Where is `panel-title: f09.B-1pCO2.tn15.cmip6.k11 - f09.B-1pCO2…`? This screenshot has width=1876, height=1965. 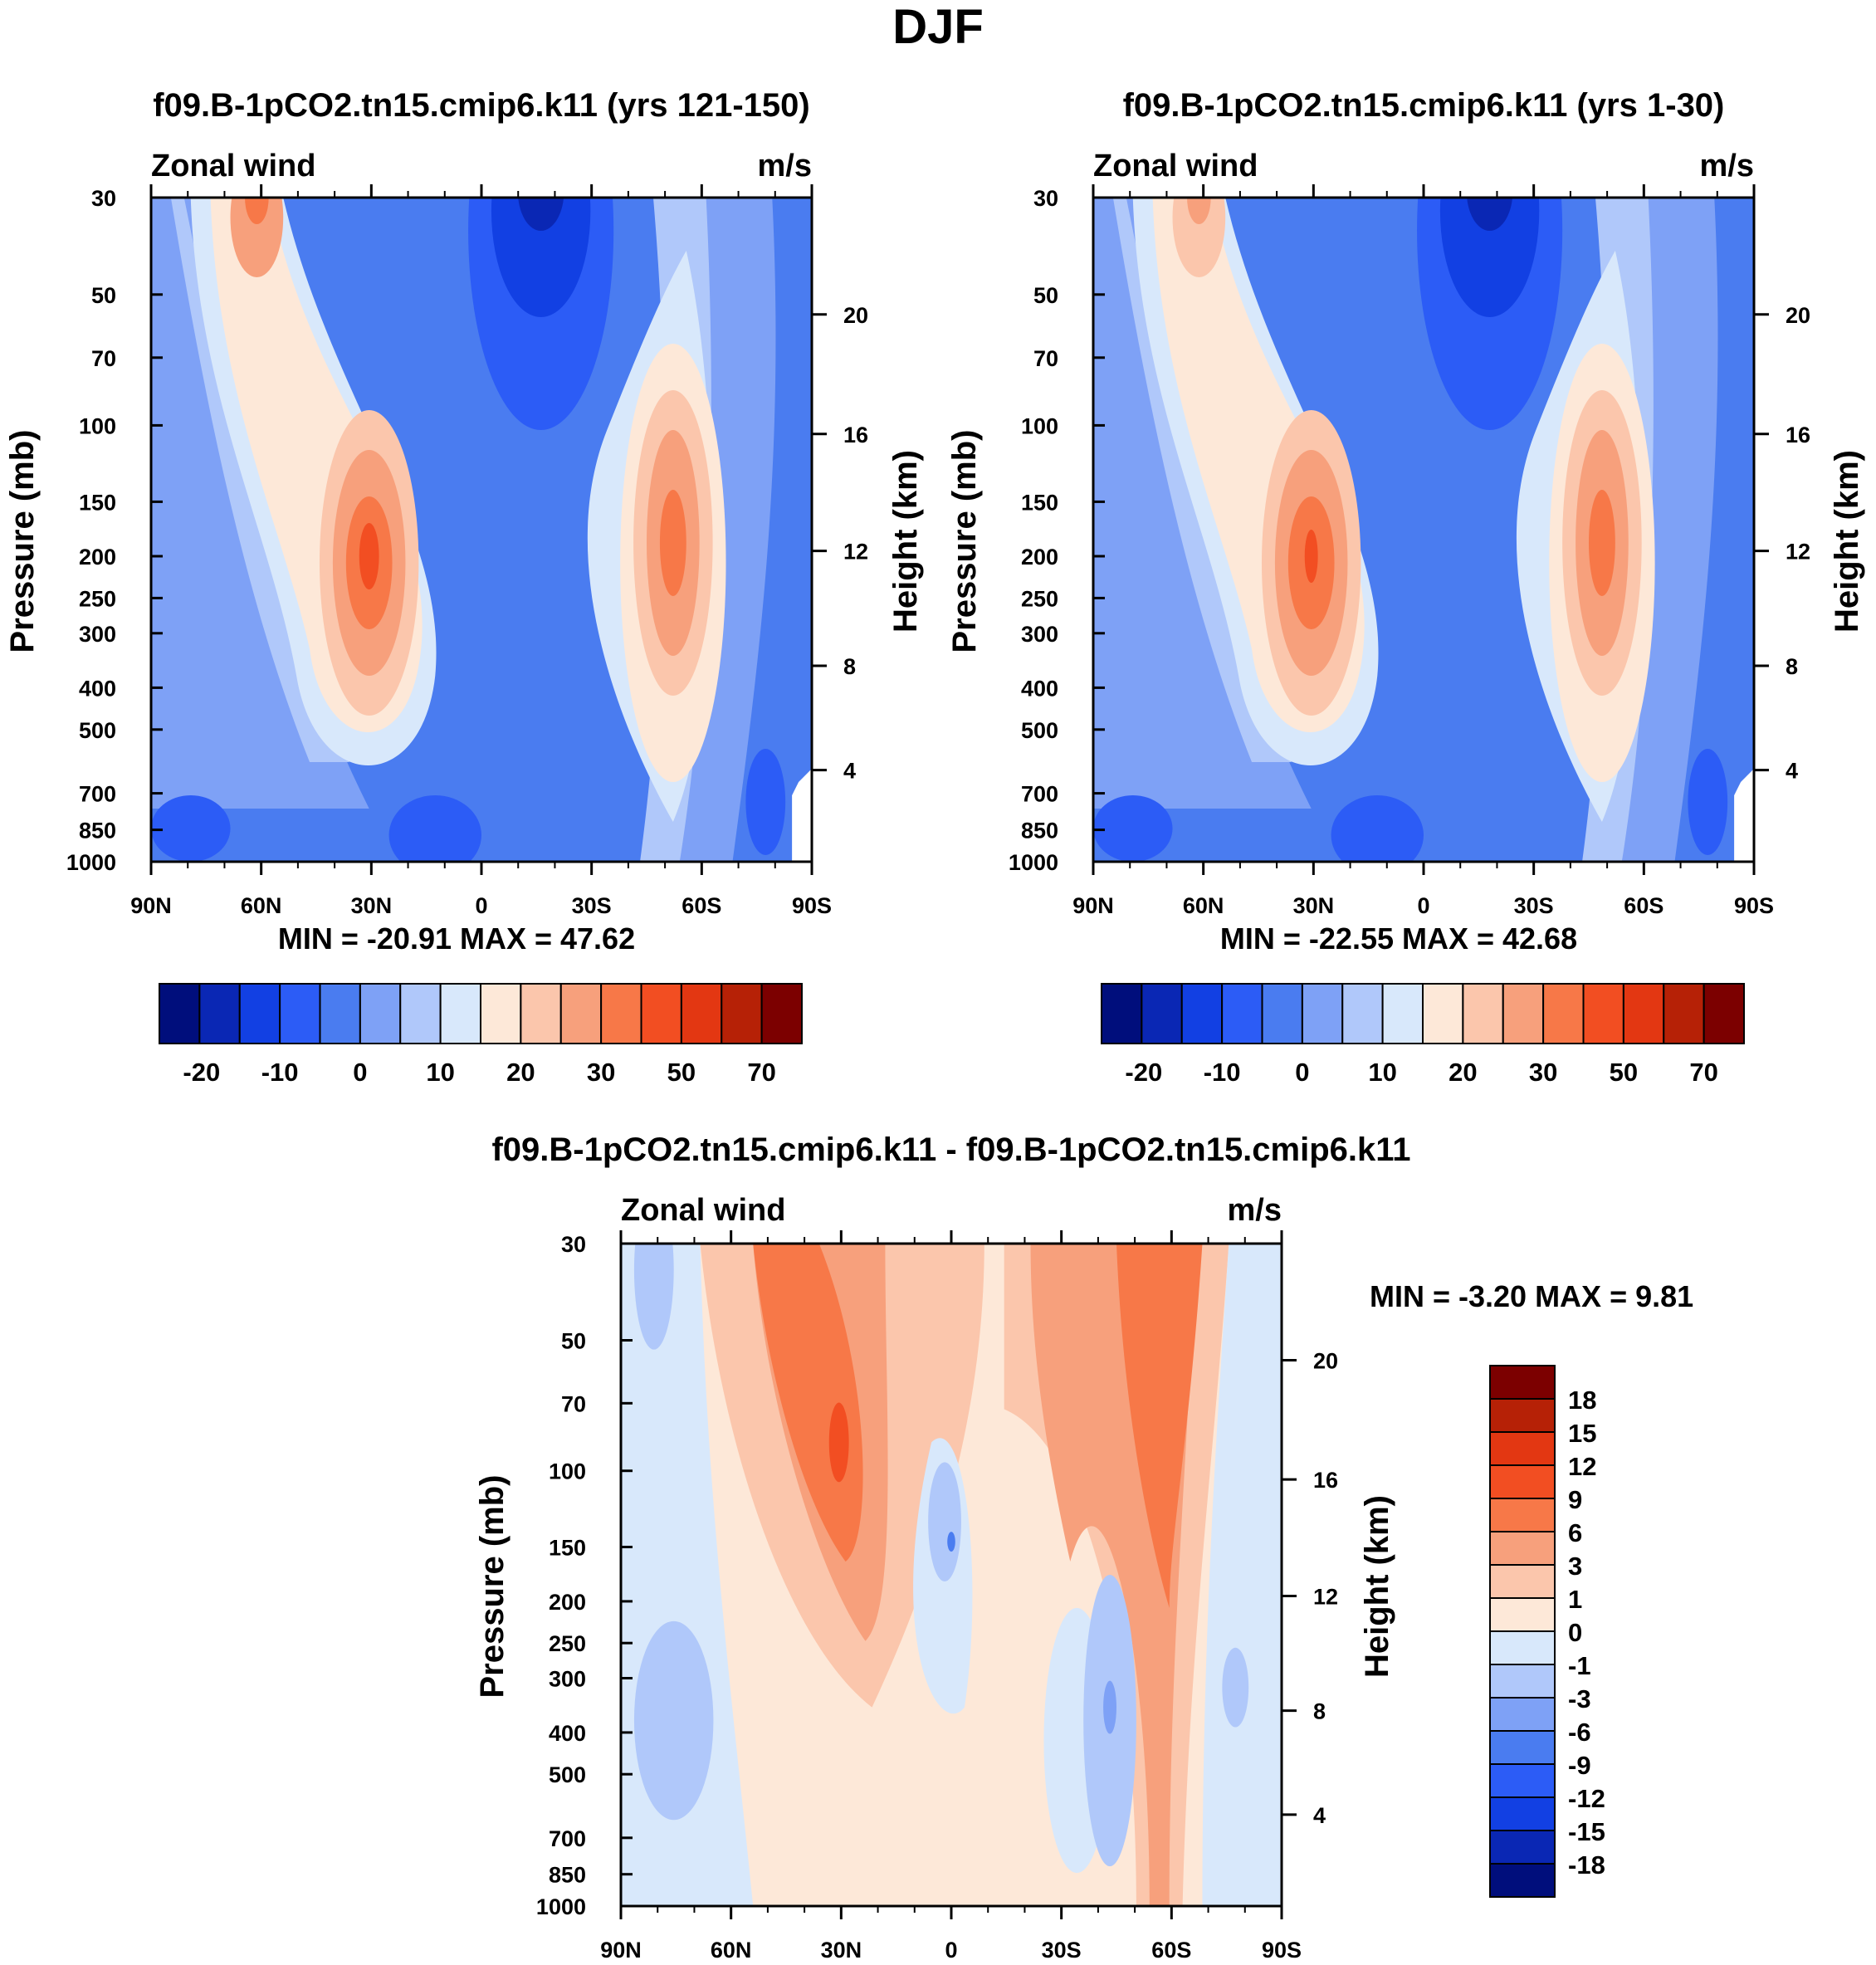 panel-title: f09.B-1pCO2.tn15.cmip6.k11 - f09.B-1pCO2… is located at coordinates (951, 1150).